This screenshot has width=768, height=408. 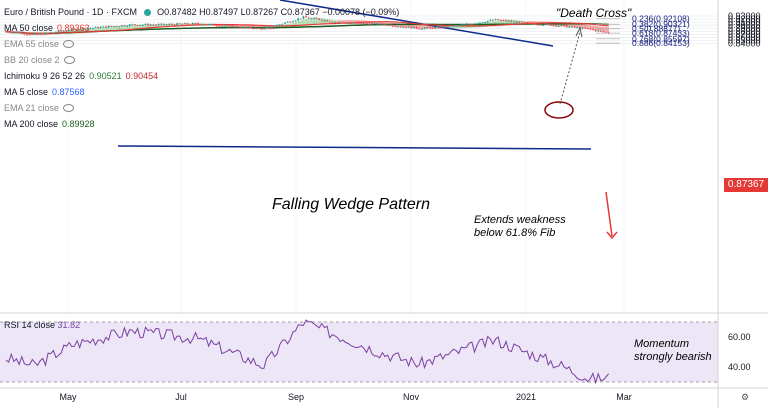 I want to click on current-price-tag: 0.87367, so click(x=746, y=185).